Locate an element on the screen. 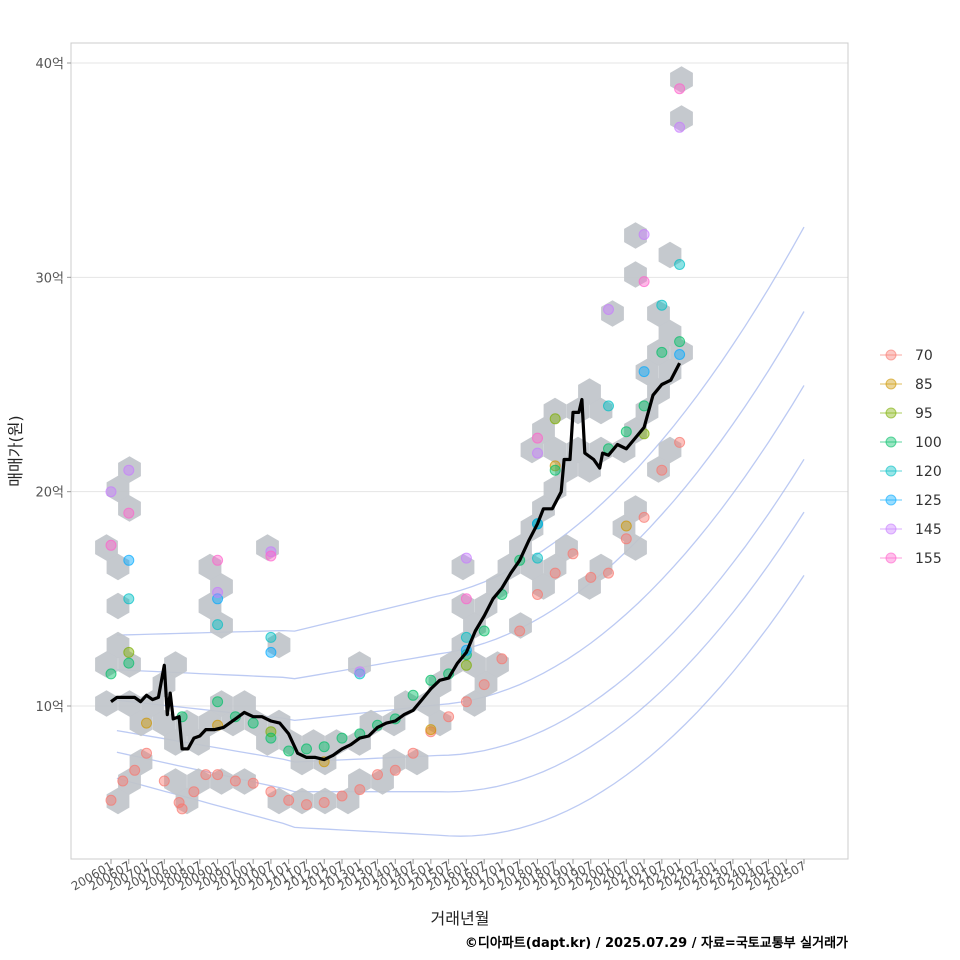 This screenshot has width=960, height=960. legend-label: 85 is located at coordinates (924, 385).